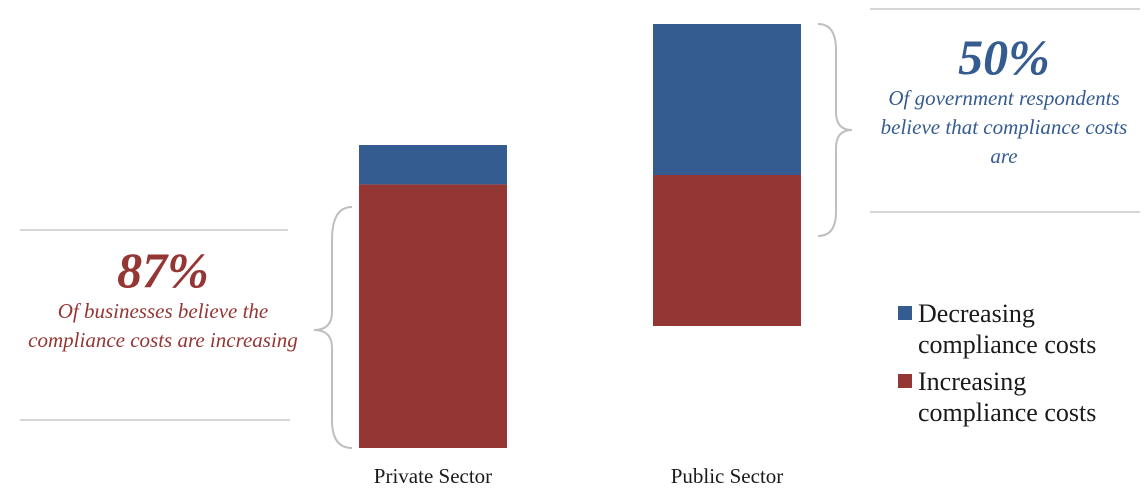 The width and height of the screenshot is (1145, 492). What do you see at coordinates (433, 476) in the screenshot?
I see `category-label-private: Private Sector` at bounding box center [433, 476].